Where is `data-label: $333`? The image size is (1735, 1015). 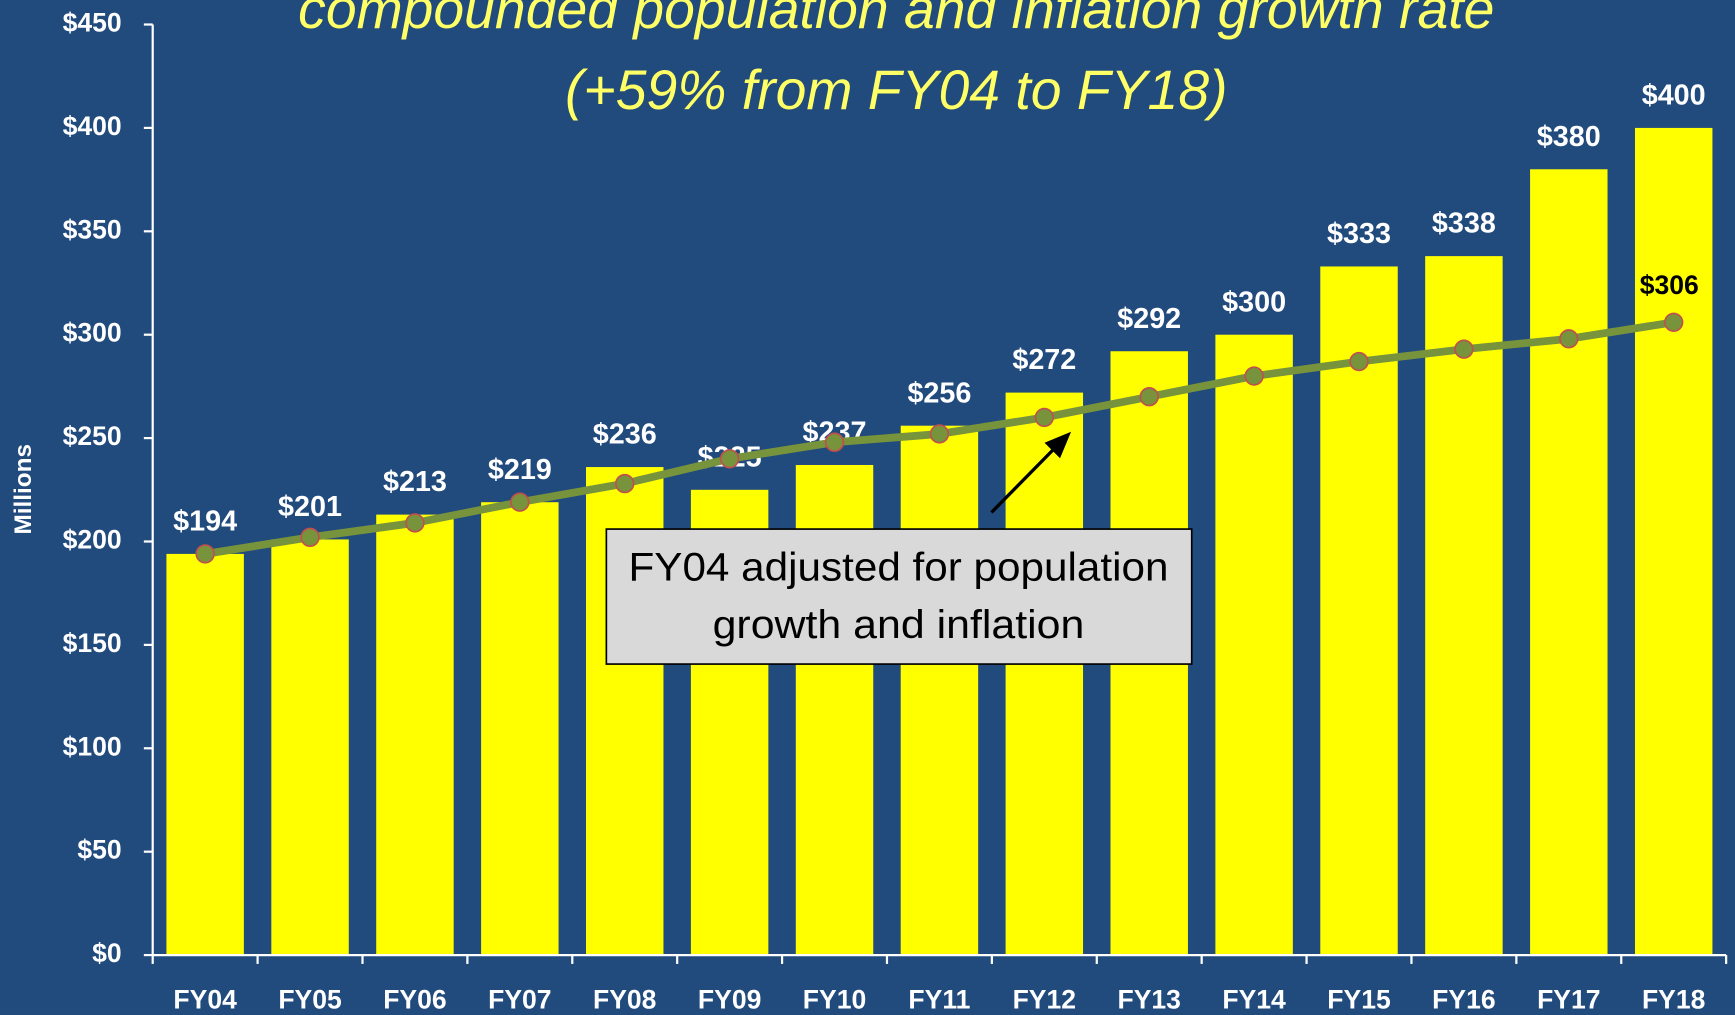 data-label: $333 is located at coordinates (1359, 234).